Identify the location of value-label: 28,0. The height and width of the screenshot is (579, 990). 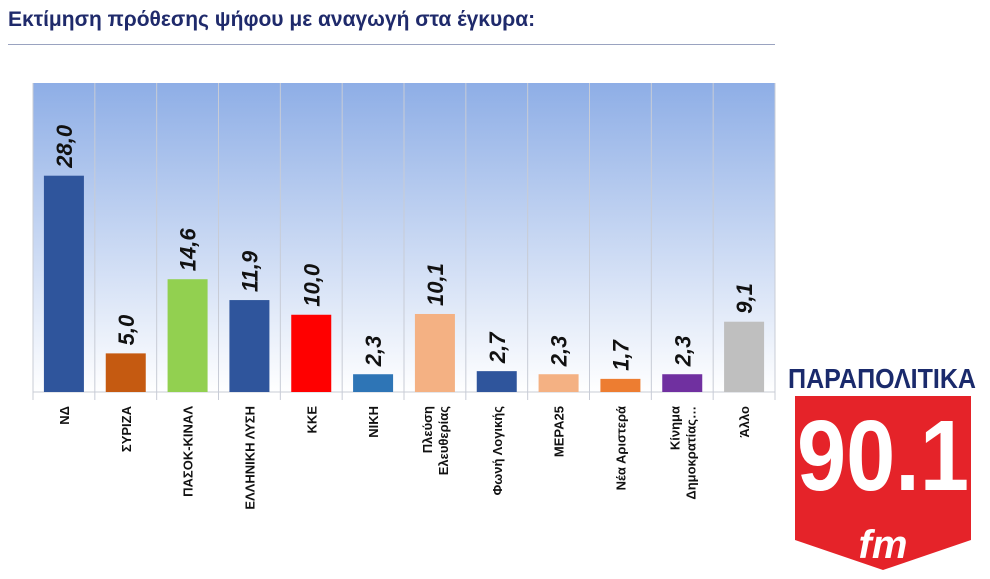
(64, 146).